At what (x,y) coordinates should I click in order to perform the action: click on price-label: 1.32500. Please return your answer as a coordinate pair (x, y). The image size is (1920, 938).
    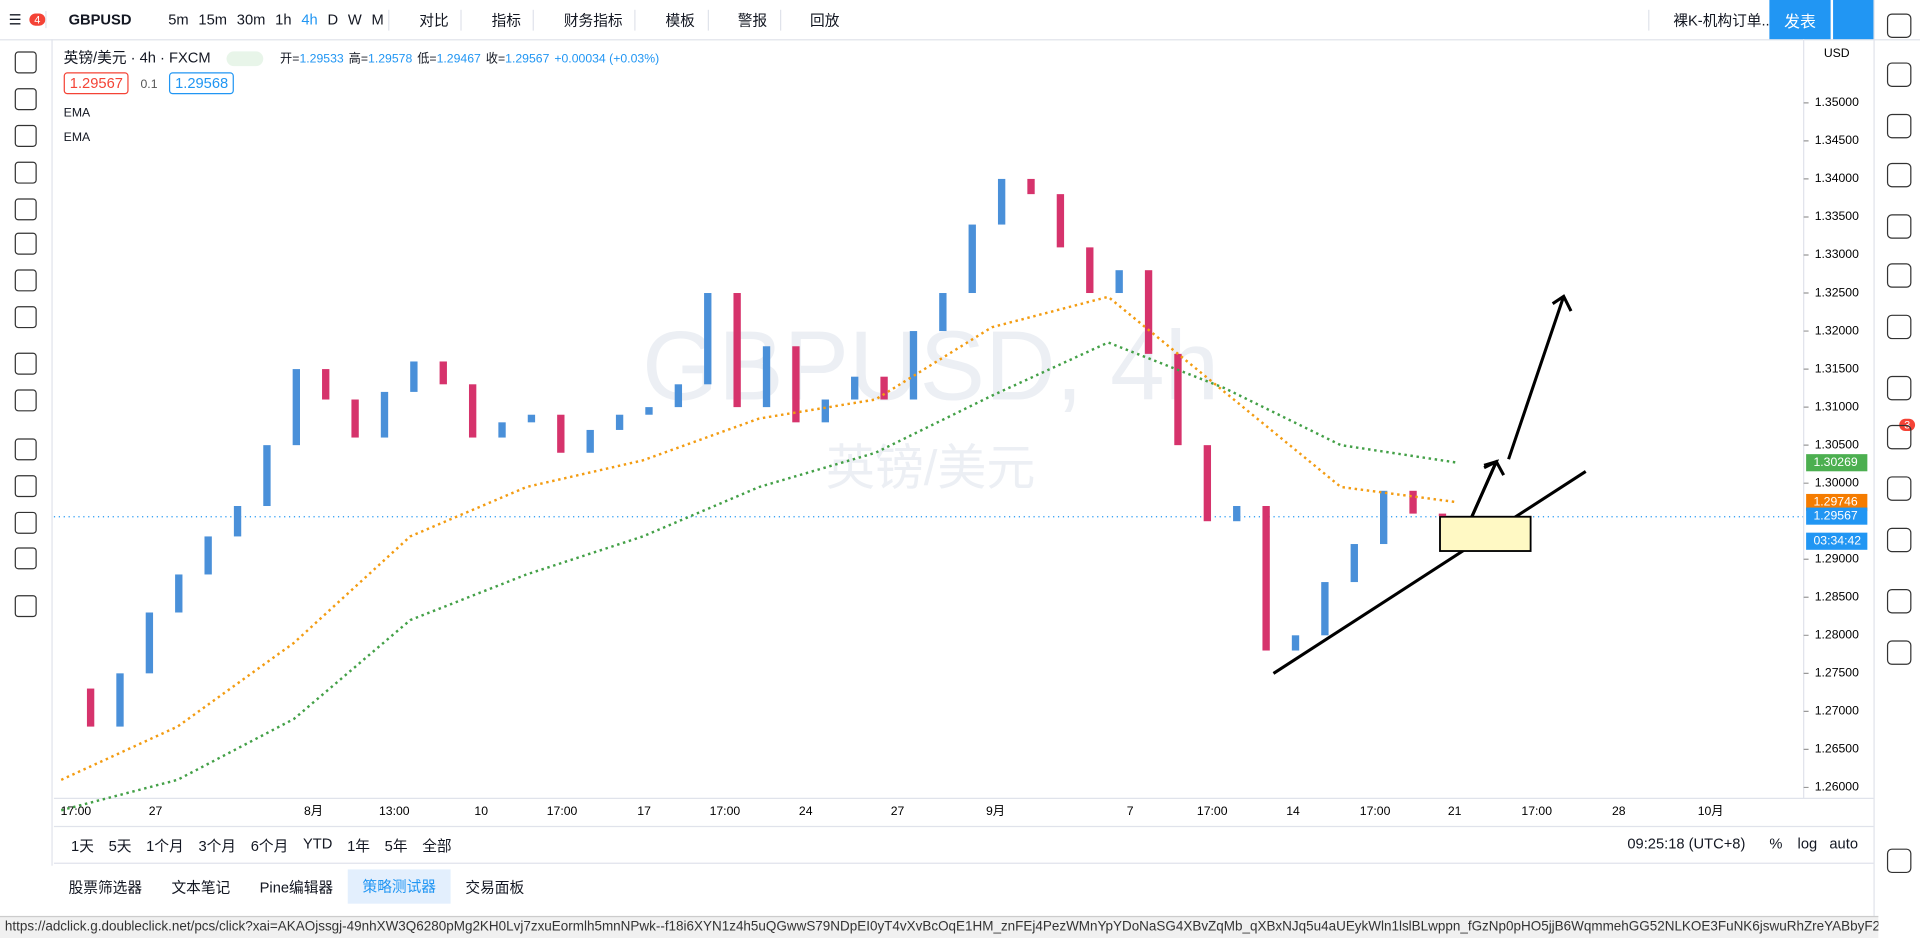
    Looking at the image, I should click on (1837, 292).